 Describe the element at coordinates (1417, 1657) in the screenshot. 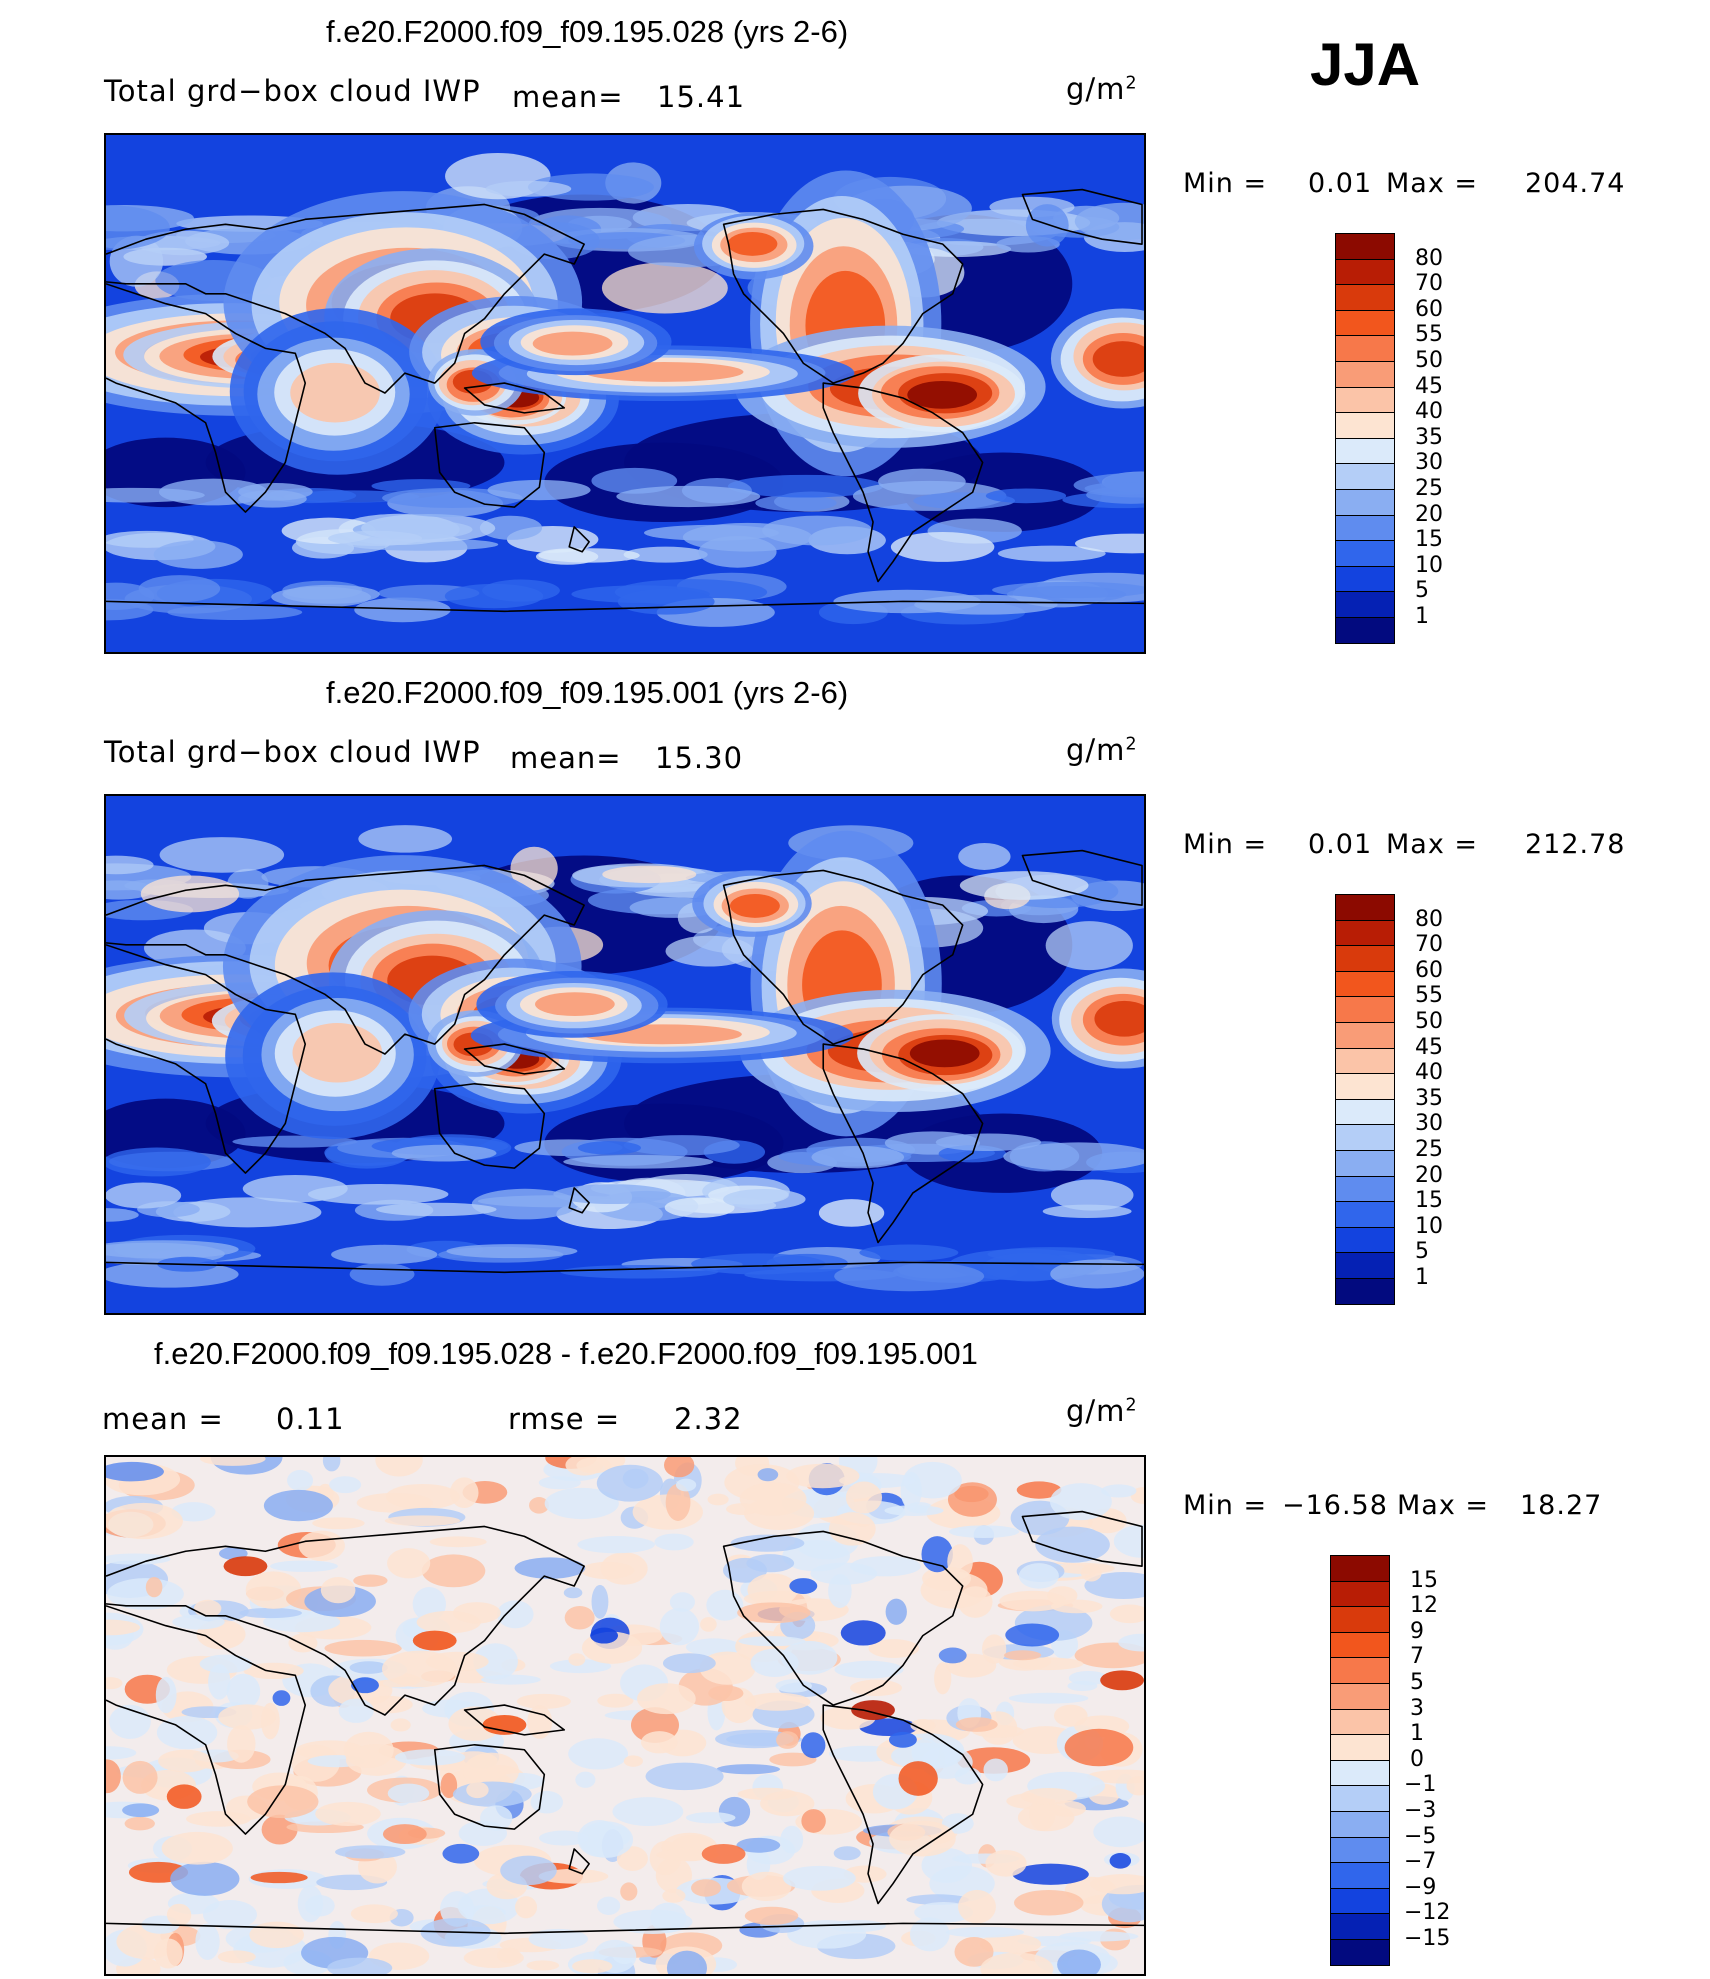

I see `colorbar-tick-label: 7` at that location.